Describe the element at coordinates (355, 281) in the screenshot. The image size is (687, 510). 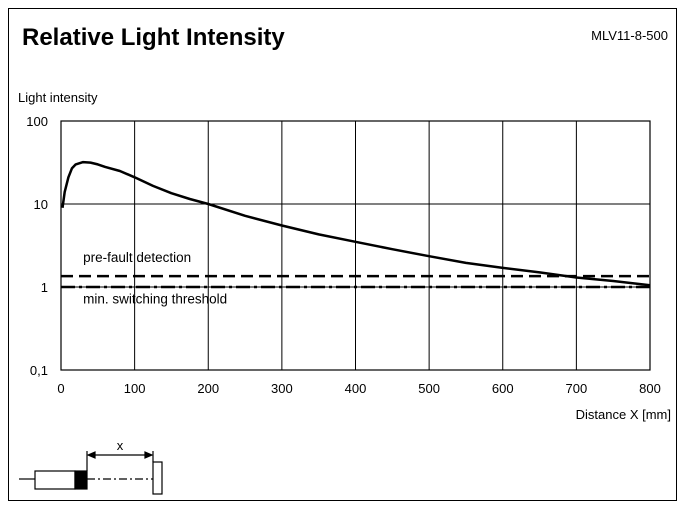
I see `reference-lines` at that location.